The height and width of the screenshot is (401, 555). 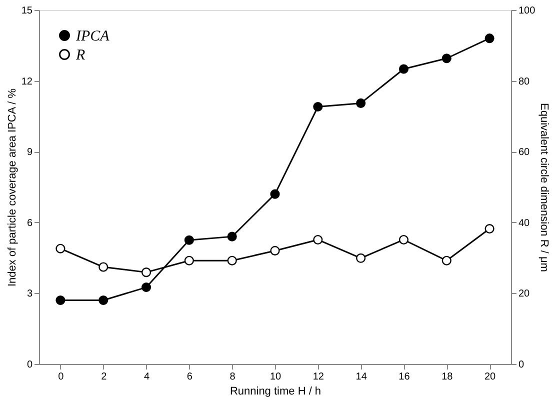 What do you see at coordinates (27, 82) in the screenshot?
I see `y-tick-label: 12` at bounding box center [27, 82].